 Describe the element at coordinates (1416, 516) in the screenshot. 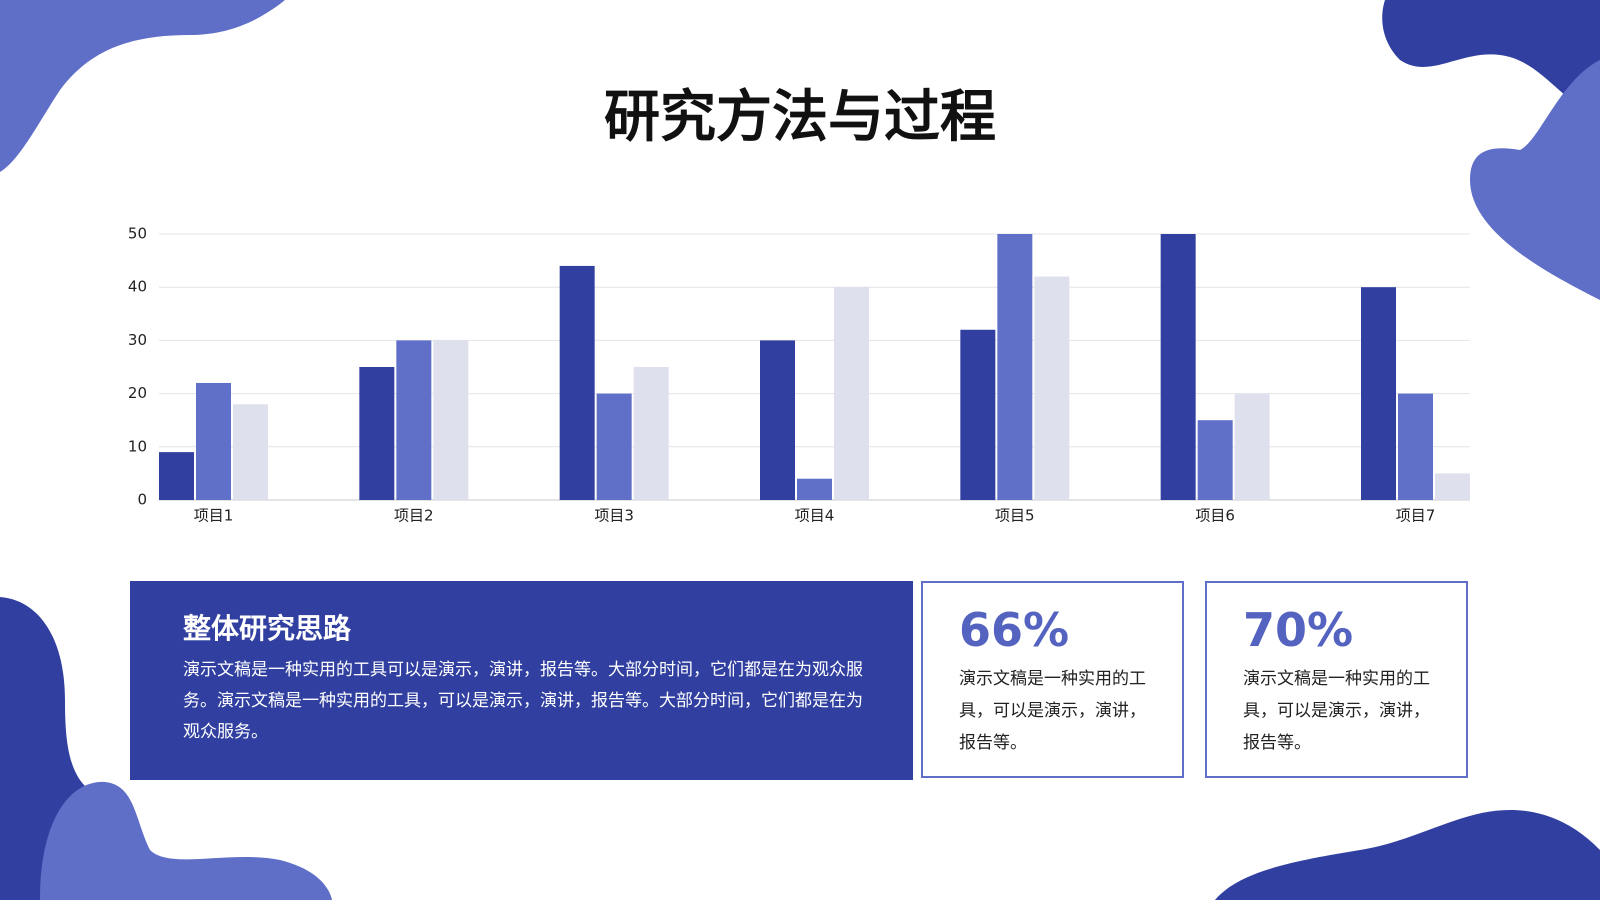

I see `x-tick-label: 项目7` at that location.